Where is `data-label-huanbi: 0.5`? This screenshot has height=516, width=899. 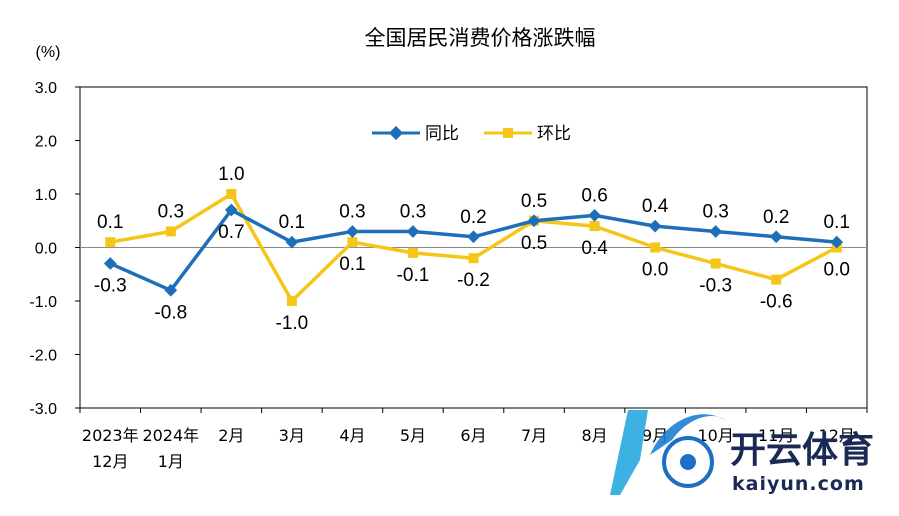
data-label-huanbi: 0.5 is located at coordinates (534, 243).